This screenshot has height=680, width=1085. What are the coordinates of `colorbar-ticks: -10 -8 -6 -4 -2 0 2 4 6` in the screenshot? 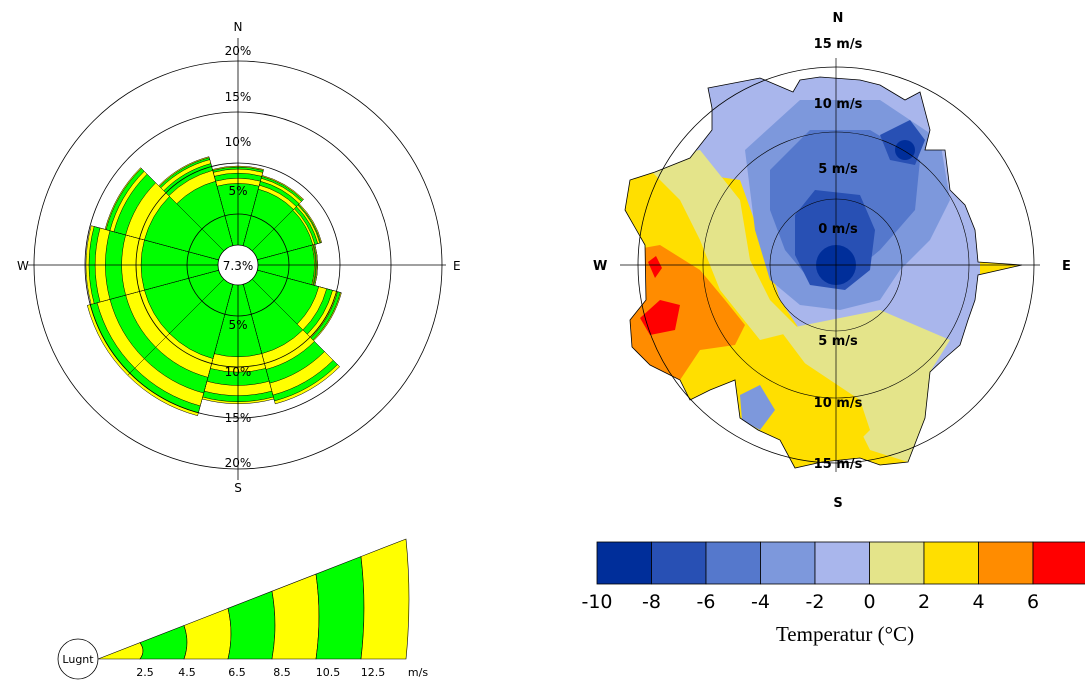 It's located at (810, 602).